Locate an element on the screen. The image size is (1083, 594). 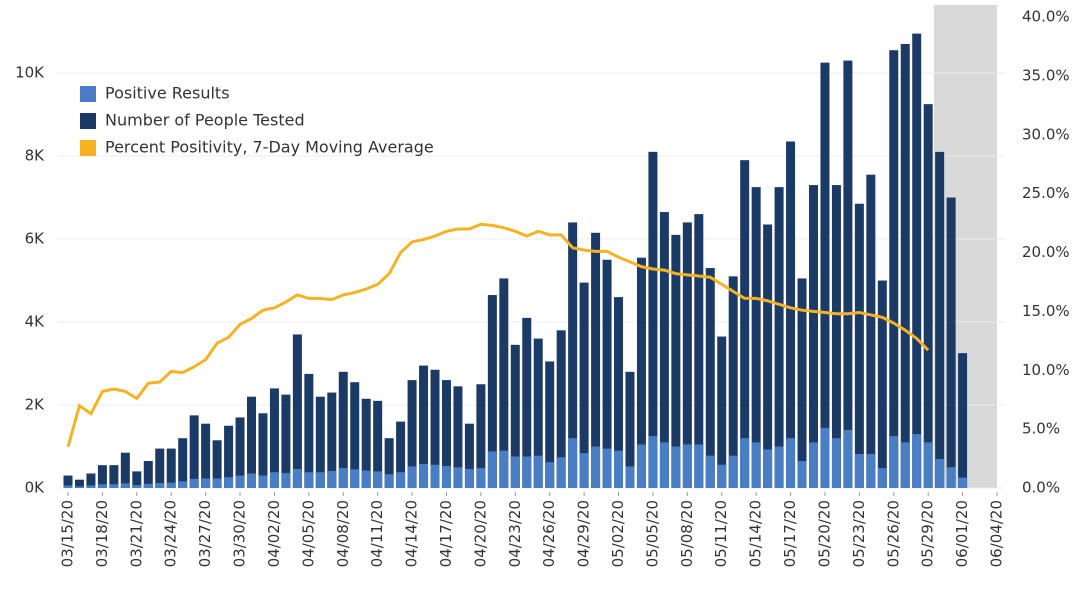
y2-tick-label: 0.0% is located at coordinates (1041, 488).